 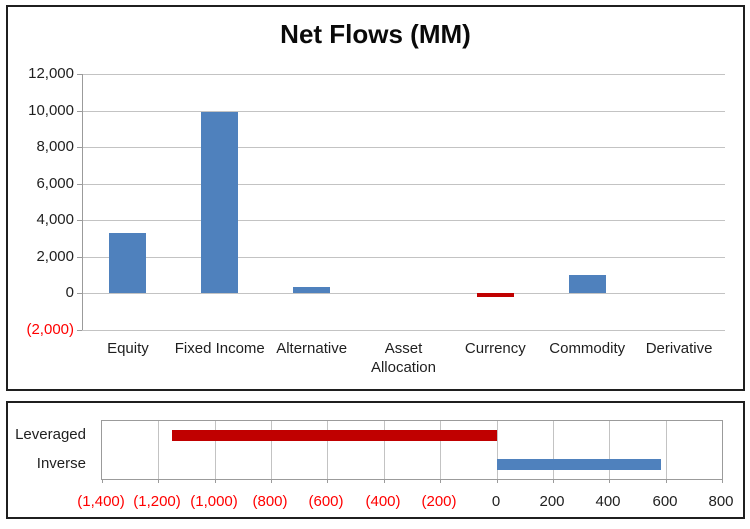 I want to click on x-tick-label: (1,200), so click(x=157, y=501).